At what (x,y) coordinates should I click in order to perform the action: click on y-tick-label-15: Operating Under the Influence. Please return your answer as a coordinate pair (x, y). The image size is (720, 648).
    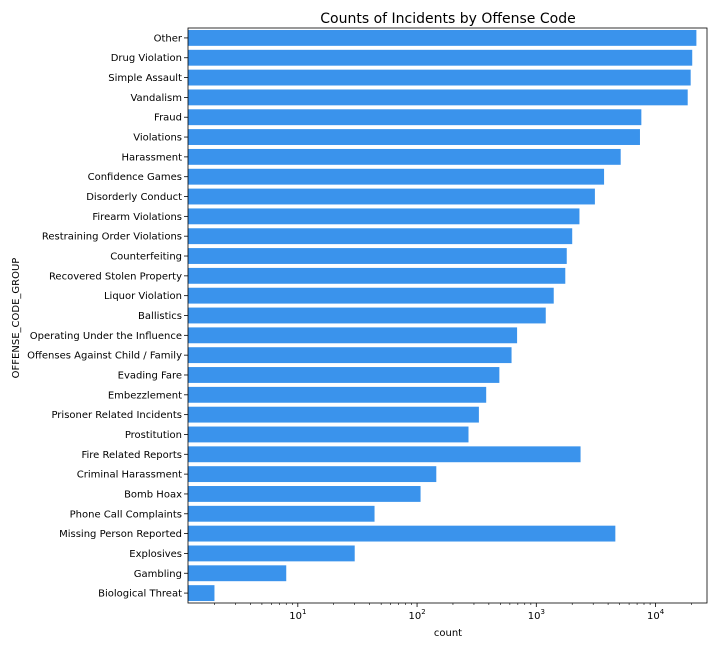
    Looking at the image, I should click on (106, 336).